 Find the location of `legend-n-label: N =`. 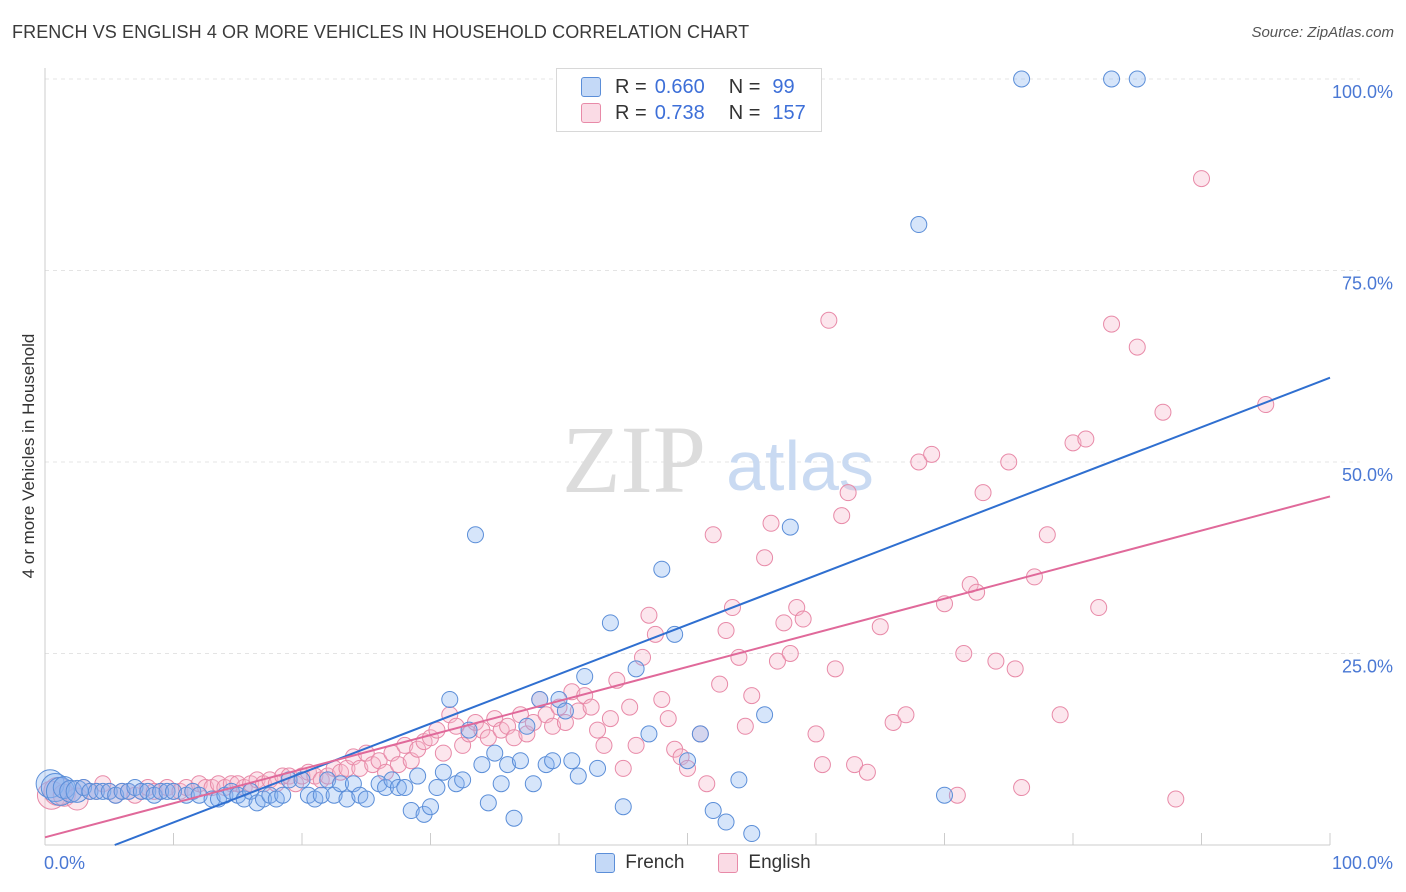

legend-n-label: N = is located at coordinates (744, 86).